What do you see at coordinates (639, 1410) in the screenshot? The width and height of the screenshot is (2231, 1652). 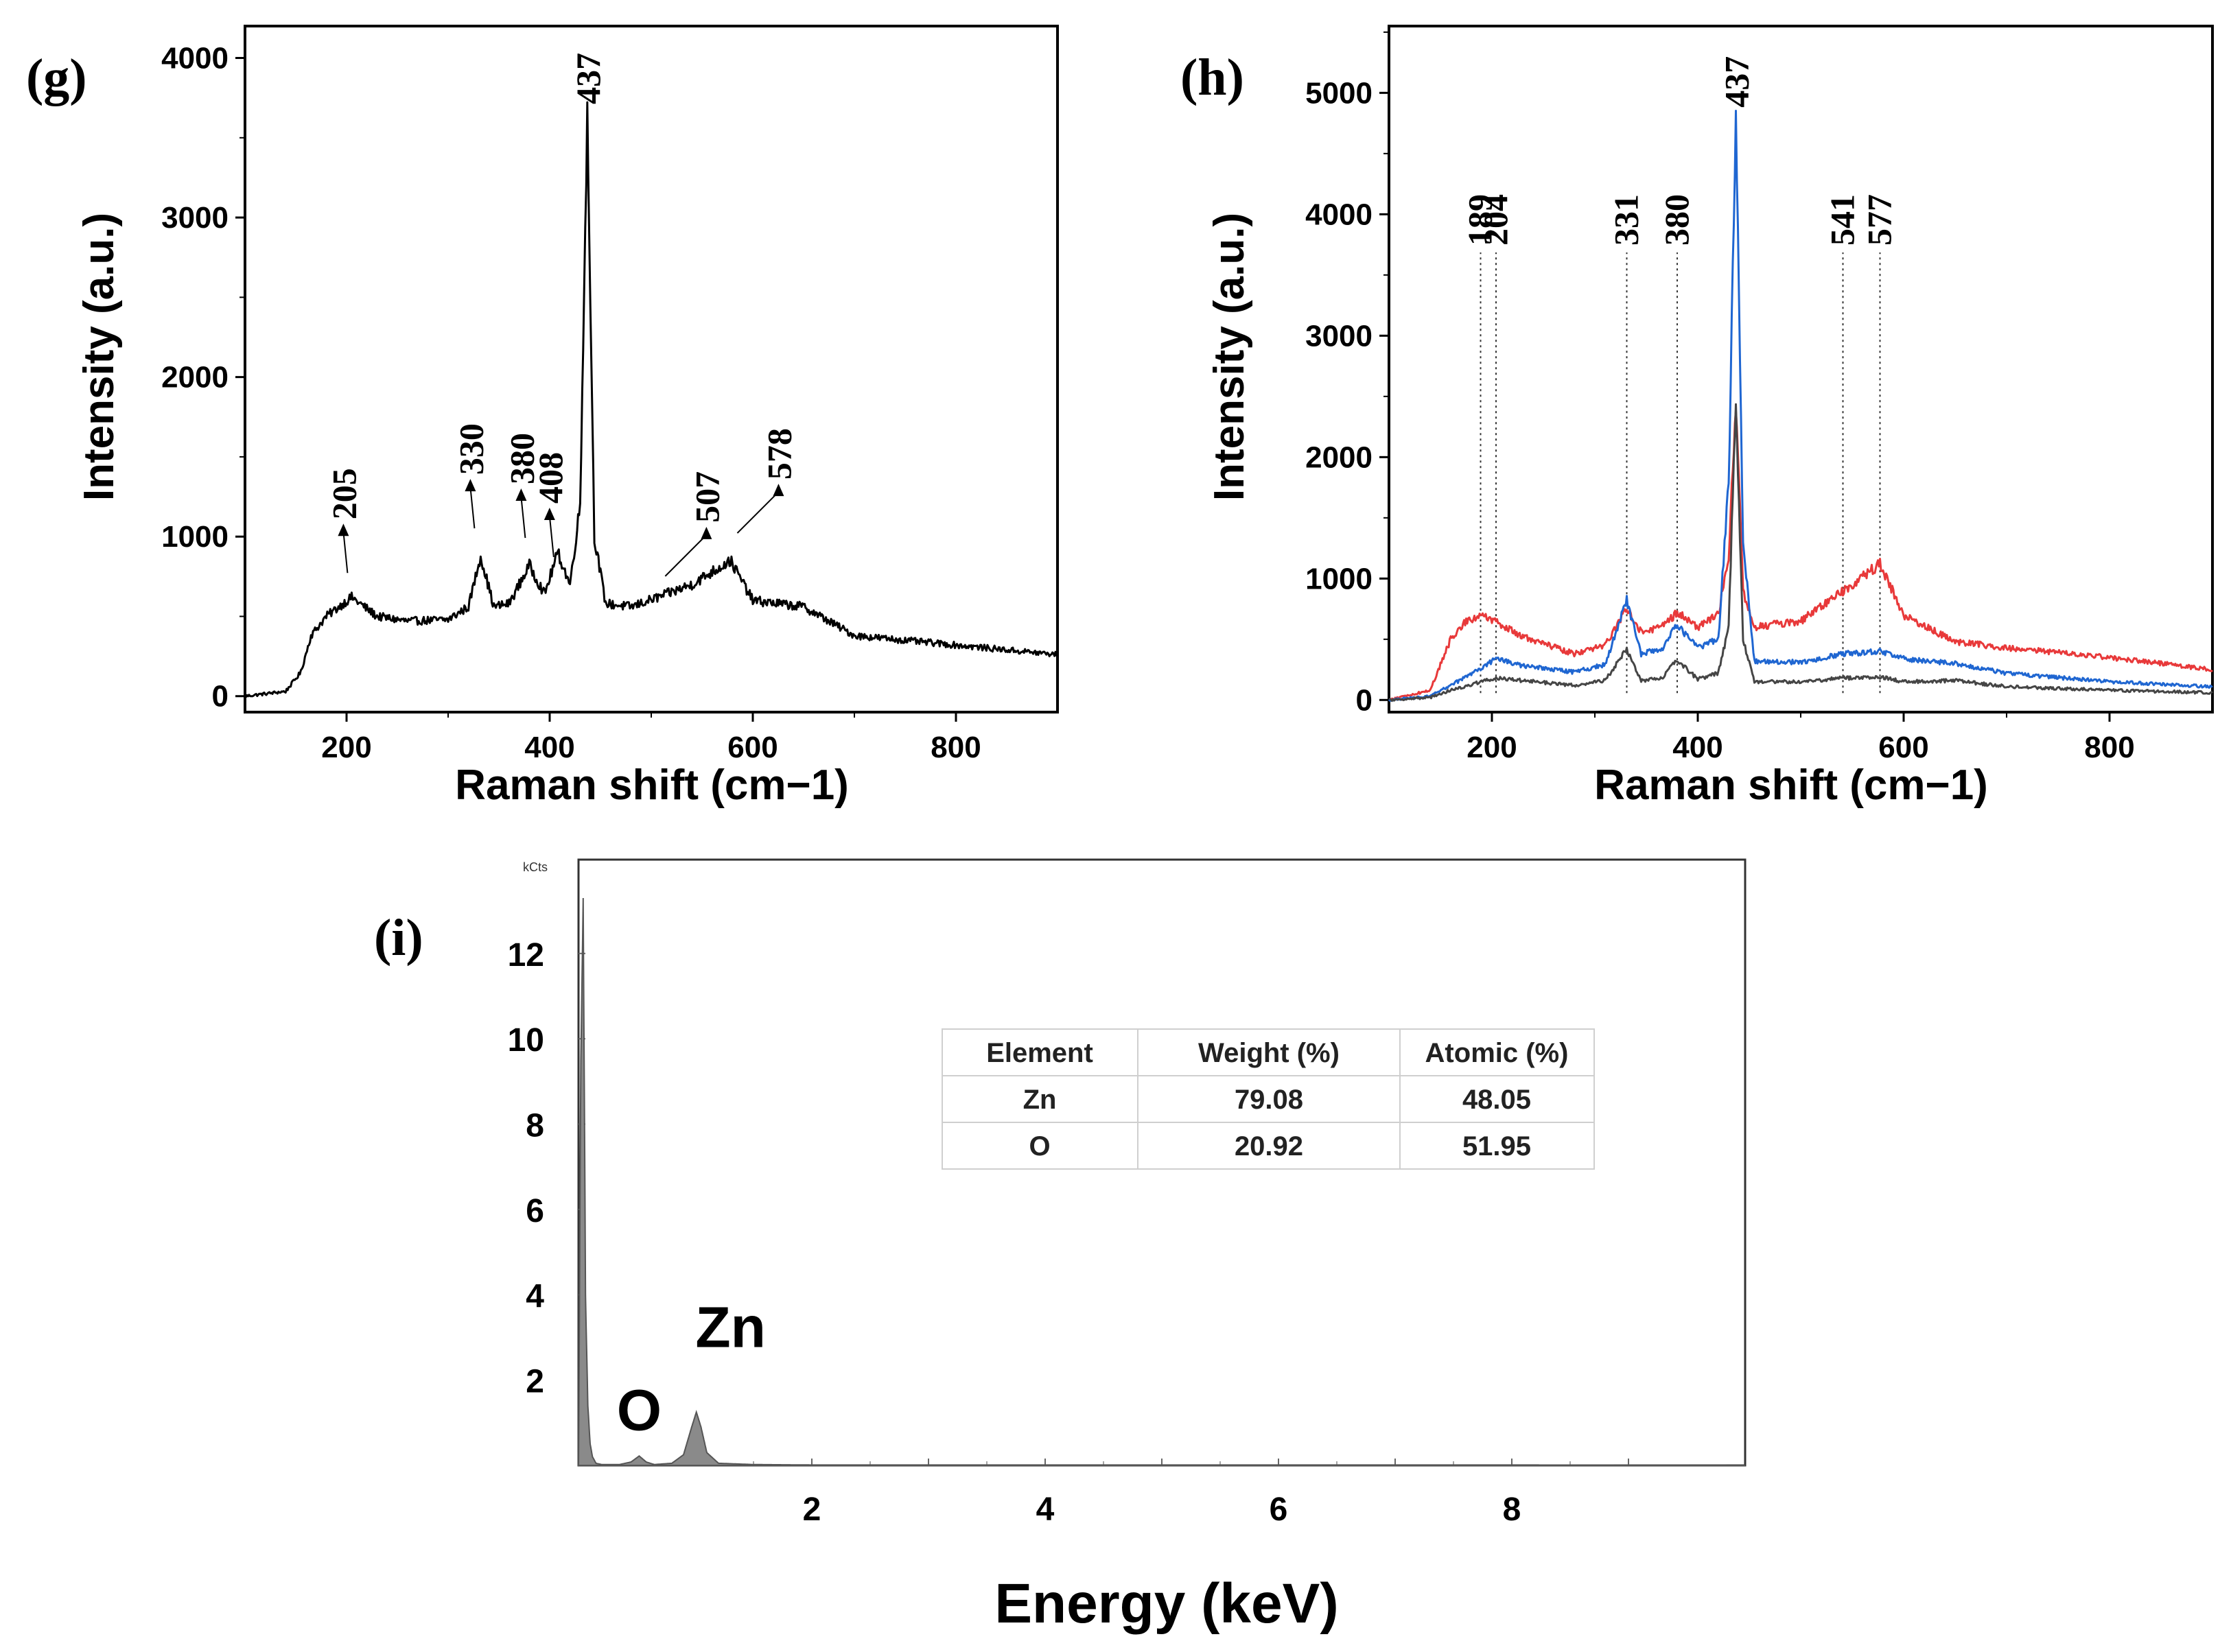 I see `element-label: O` at bounding box center [639, 1410].